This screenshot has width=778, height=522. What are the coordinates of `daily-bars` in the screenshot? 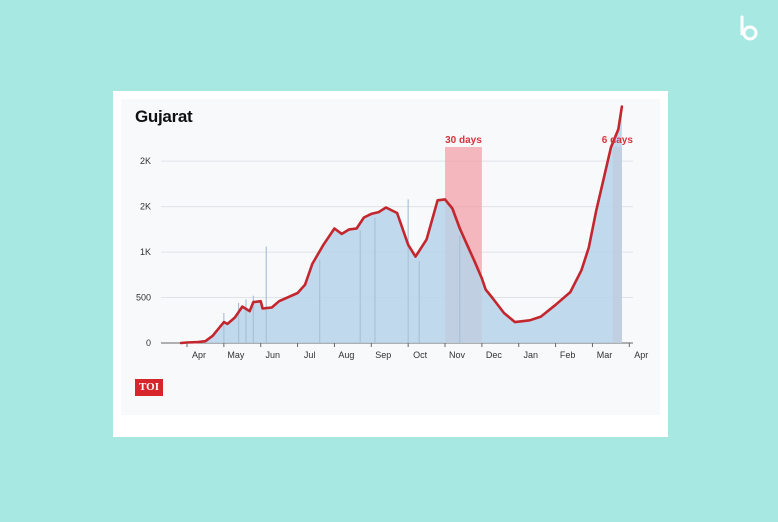 It's located at (342, 271).